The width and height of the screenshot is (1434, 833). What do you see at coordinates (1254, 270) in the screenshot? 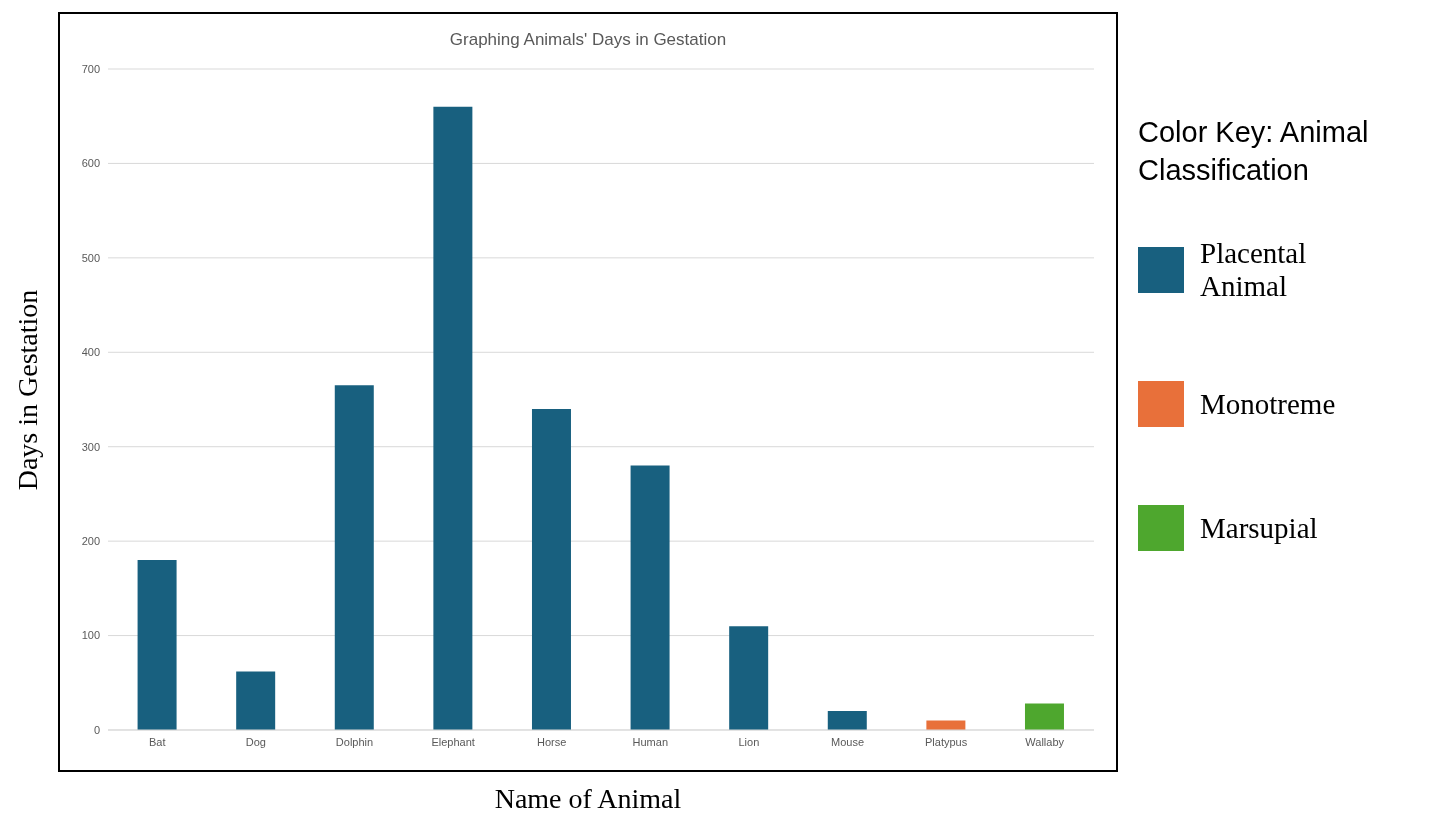
I see `legend-label: Placental Animal` at bounding box center [1254, 270].